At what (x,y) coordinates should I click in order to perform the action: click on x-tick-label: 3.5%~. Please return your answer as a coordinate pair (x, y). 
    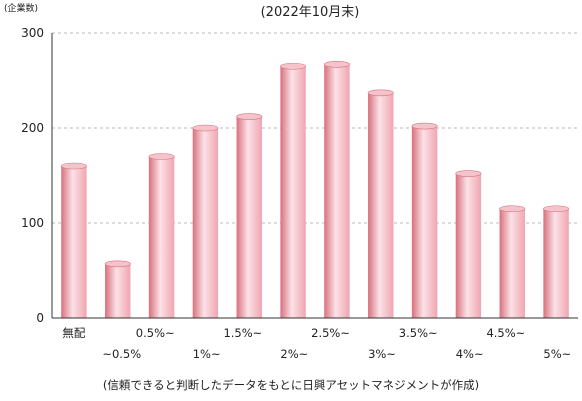
    Looking at the image, I should click on (418, 333).